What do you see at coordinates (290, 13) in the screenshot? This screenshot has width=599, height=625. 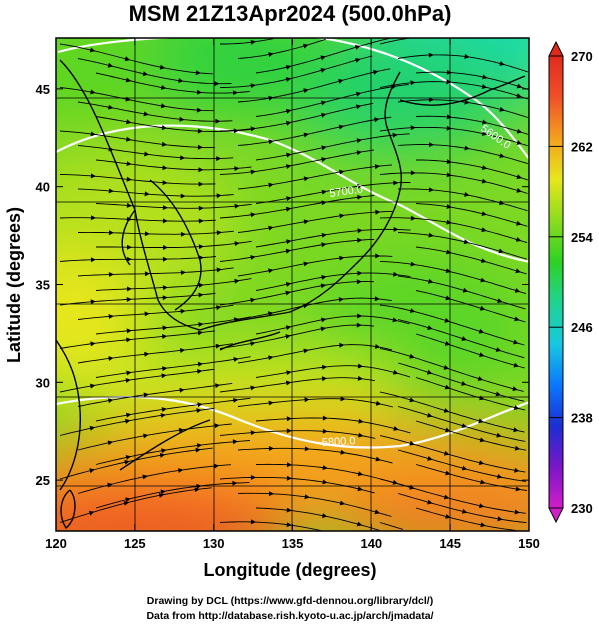 I see `chart-title: MSM 21Z13Apr2024 (500.0hPa)` at bounding box center [290, 13].